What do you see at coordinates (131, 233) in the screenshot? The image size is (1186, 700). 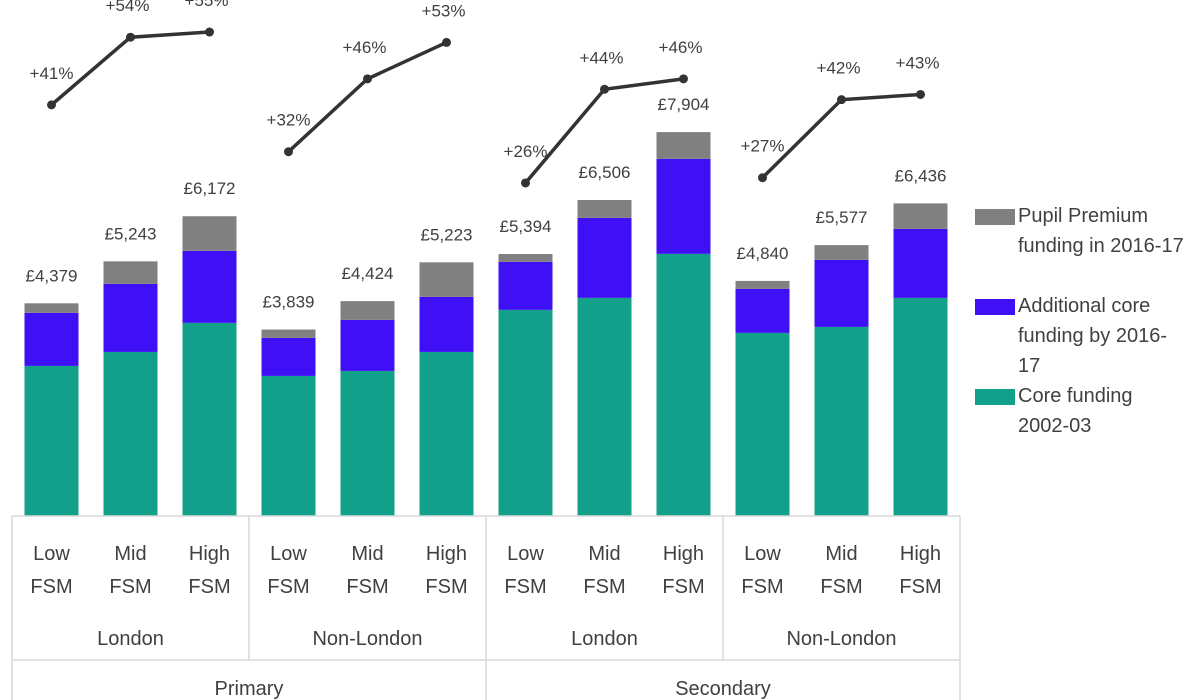 I see `total-label: £5,243` at bounding box center [131, 233].